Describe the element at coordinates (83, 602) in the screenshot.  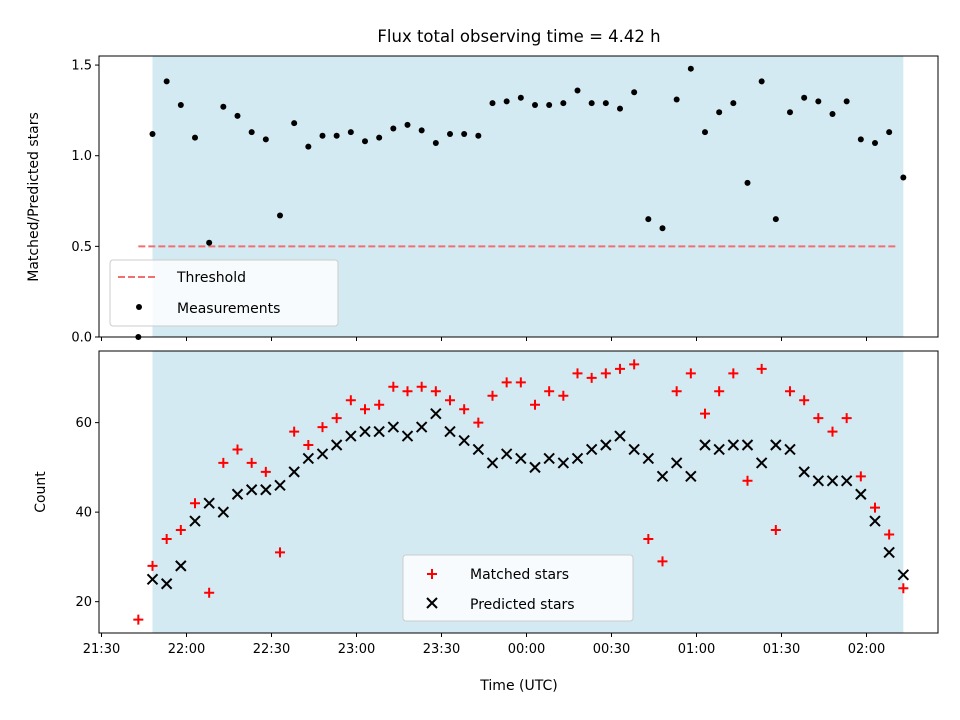
I see `y-tick-label: 20` at that location.